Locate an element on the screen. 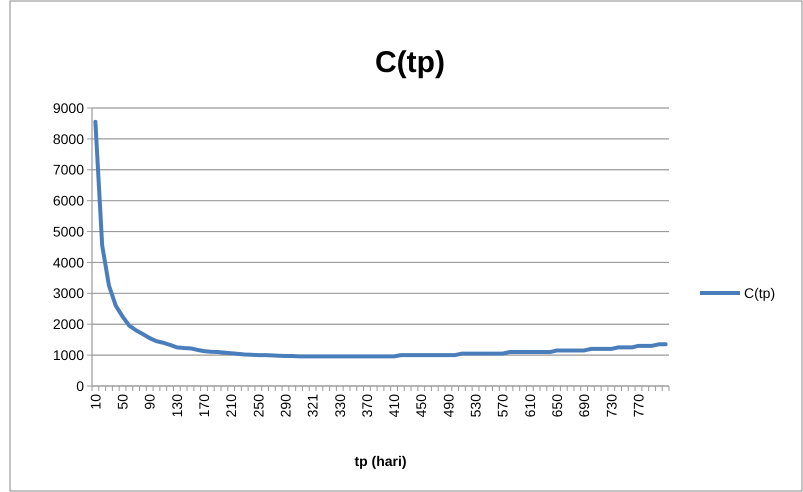  x-tick-label: 530 is located at coordinates (476, 406).